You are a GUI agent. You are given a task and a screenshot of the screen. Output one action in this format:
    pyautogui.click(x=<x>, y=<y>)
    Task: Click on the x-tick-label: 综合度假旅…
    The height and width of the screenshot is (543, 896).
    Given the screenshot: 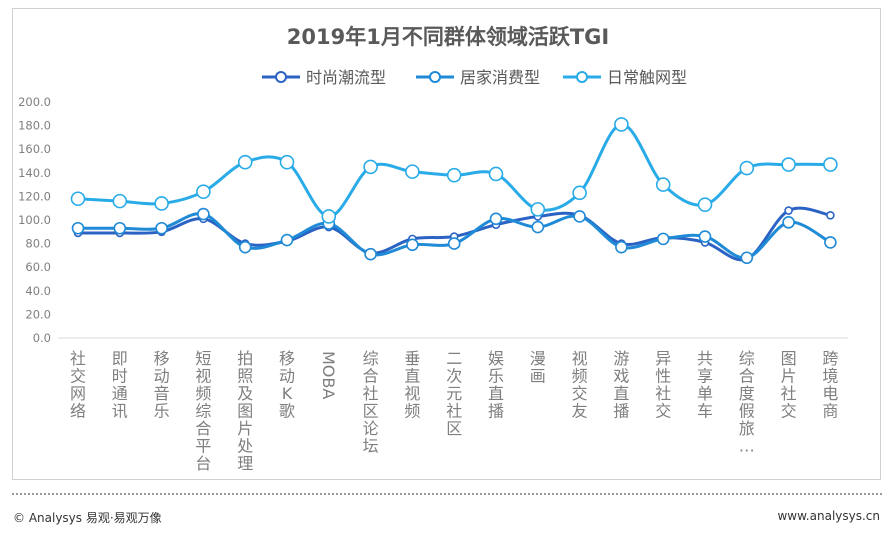 What is the action you would take?
    pyautogui.click(x=747, y=402)
    